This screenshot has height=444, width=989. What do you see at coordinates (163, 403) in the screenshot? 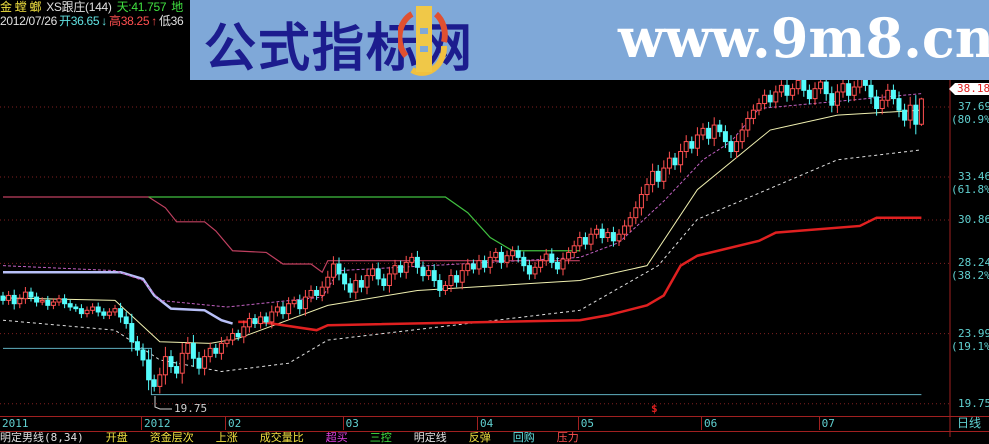
I see `low-marker-leader` at bounding box center [163, 403].